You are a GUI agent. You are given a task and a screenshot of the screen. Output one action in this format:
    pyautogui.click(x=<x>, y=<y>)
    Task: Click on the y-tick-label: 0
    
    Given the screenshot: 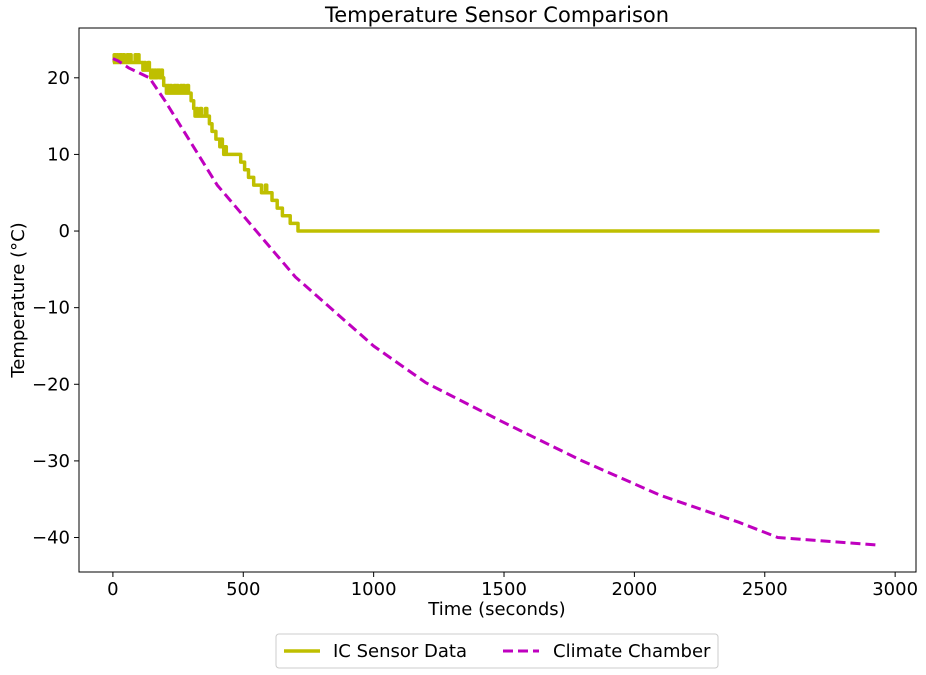 What is the action you would take?
    pyautogui.click(x=64, y=231)
    